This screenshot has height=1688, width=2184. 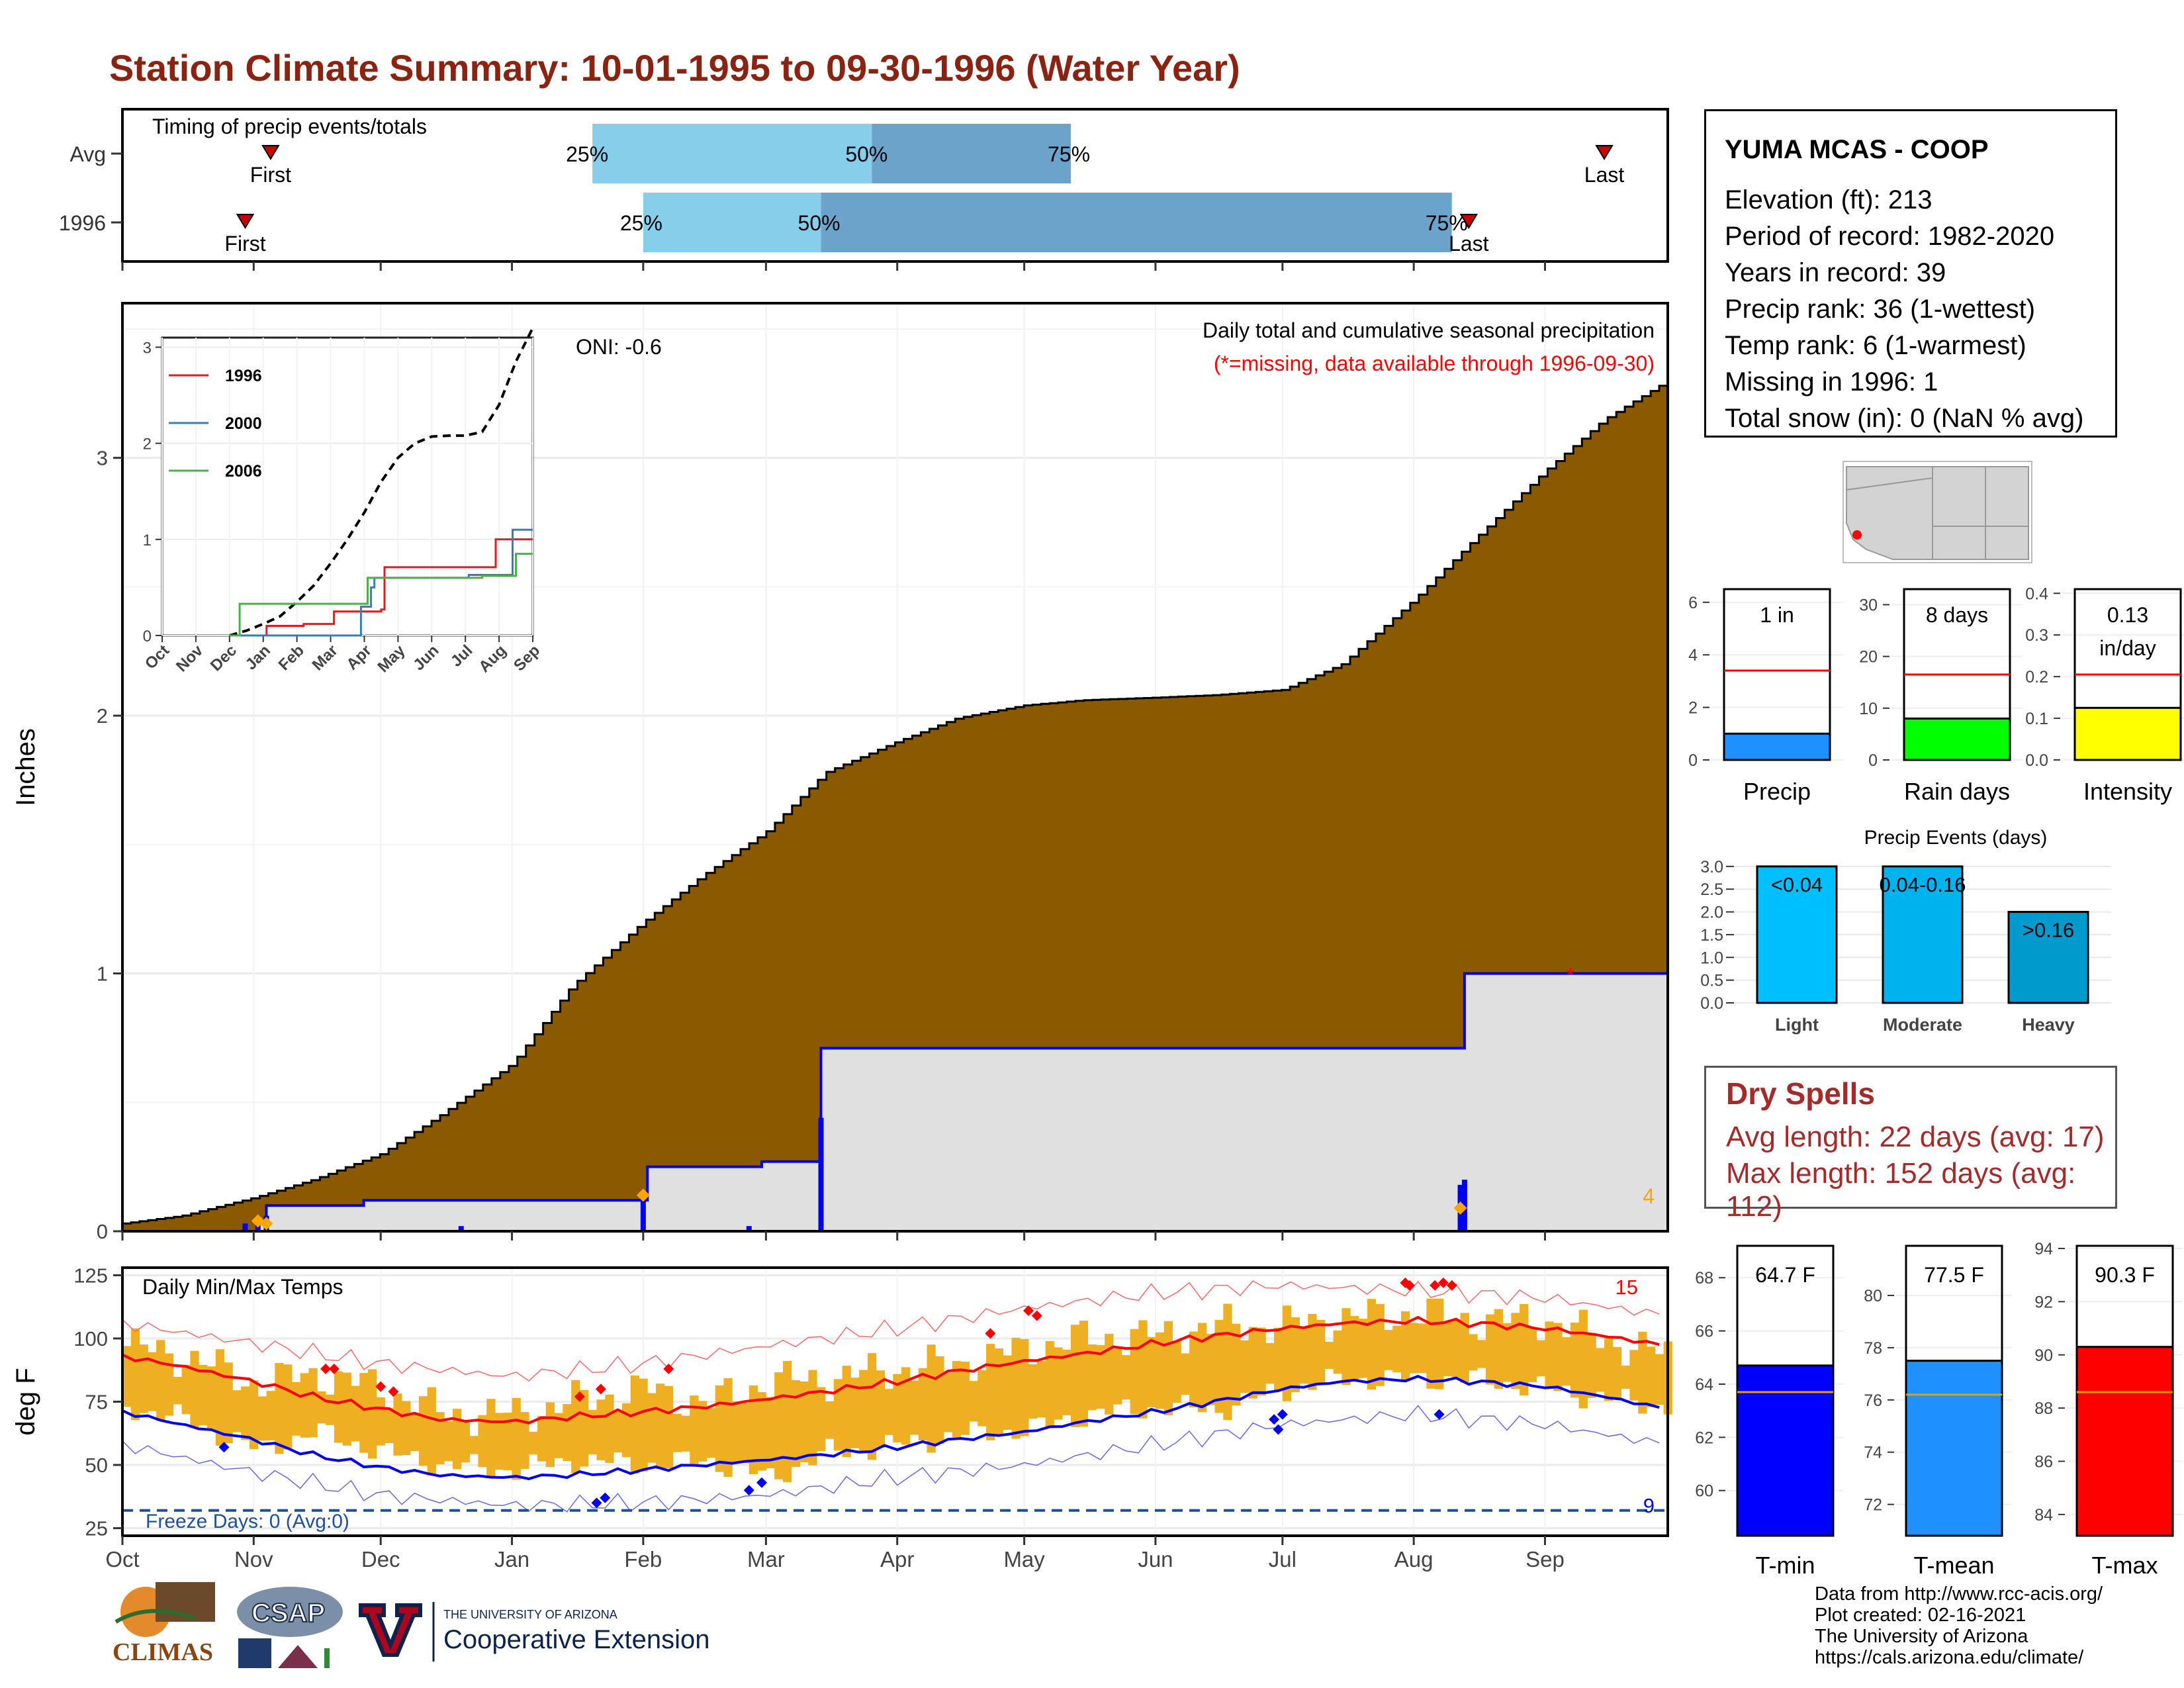 I want to click on month-tick-label: Jul, so click(x=1283, y=1559).